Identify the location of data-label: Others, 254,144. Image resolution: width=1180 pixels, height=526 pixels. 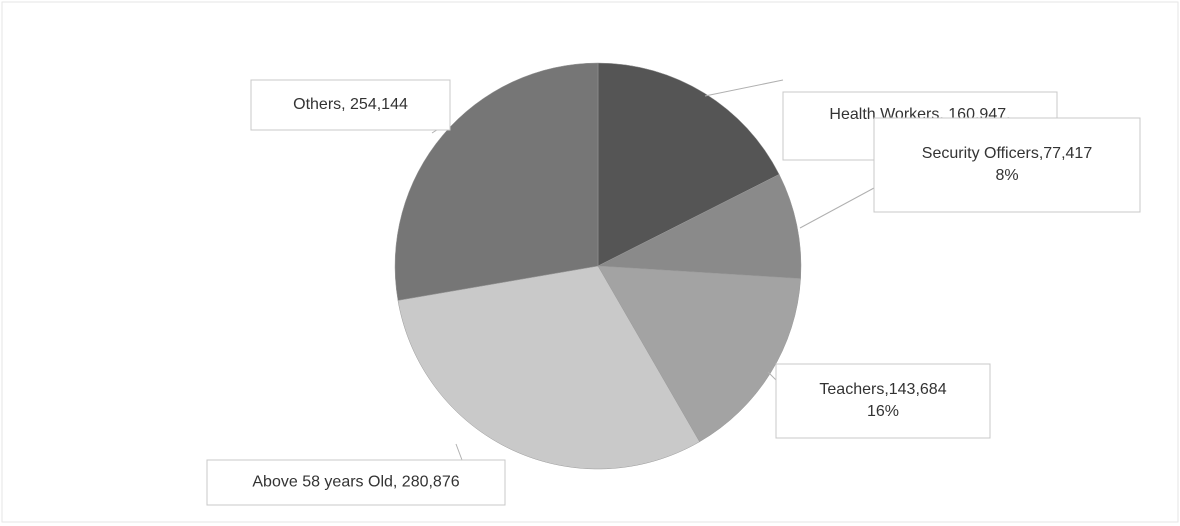
(350, 104).